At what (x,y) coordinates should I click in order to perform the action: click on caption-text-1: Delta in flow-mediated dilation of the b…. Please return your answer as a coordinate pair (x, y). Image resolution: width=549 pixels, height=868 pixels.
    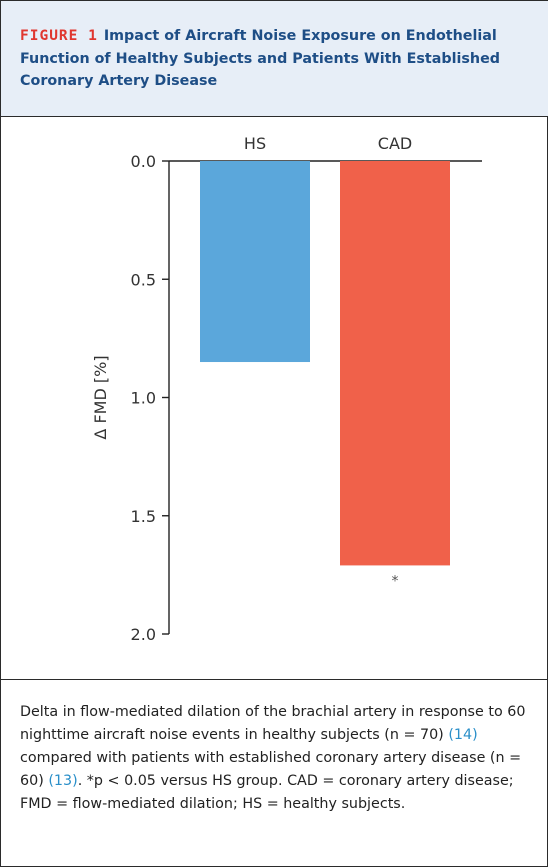
    Looking at the image, I should click on (273, 723).